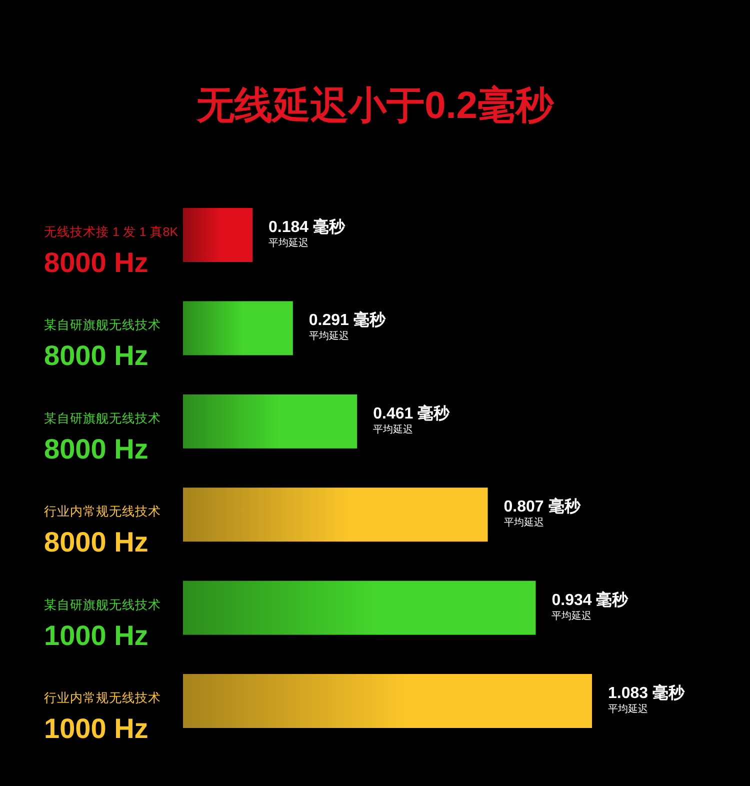 This screenshot has width=750, height=786. I want to click on data-label: 0.461 毫秒, so click(412, 412).